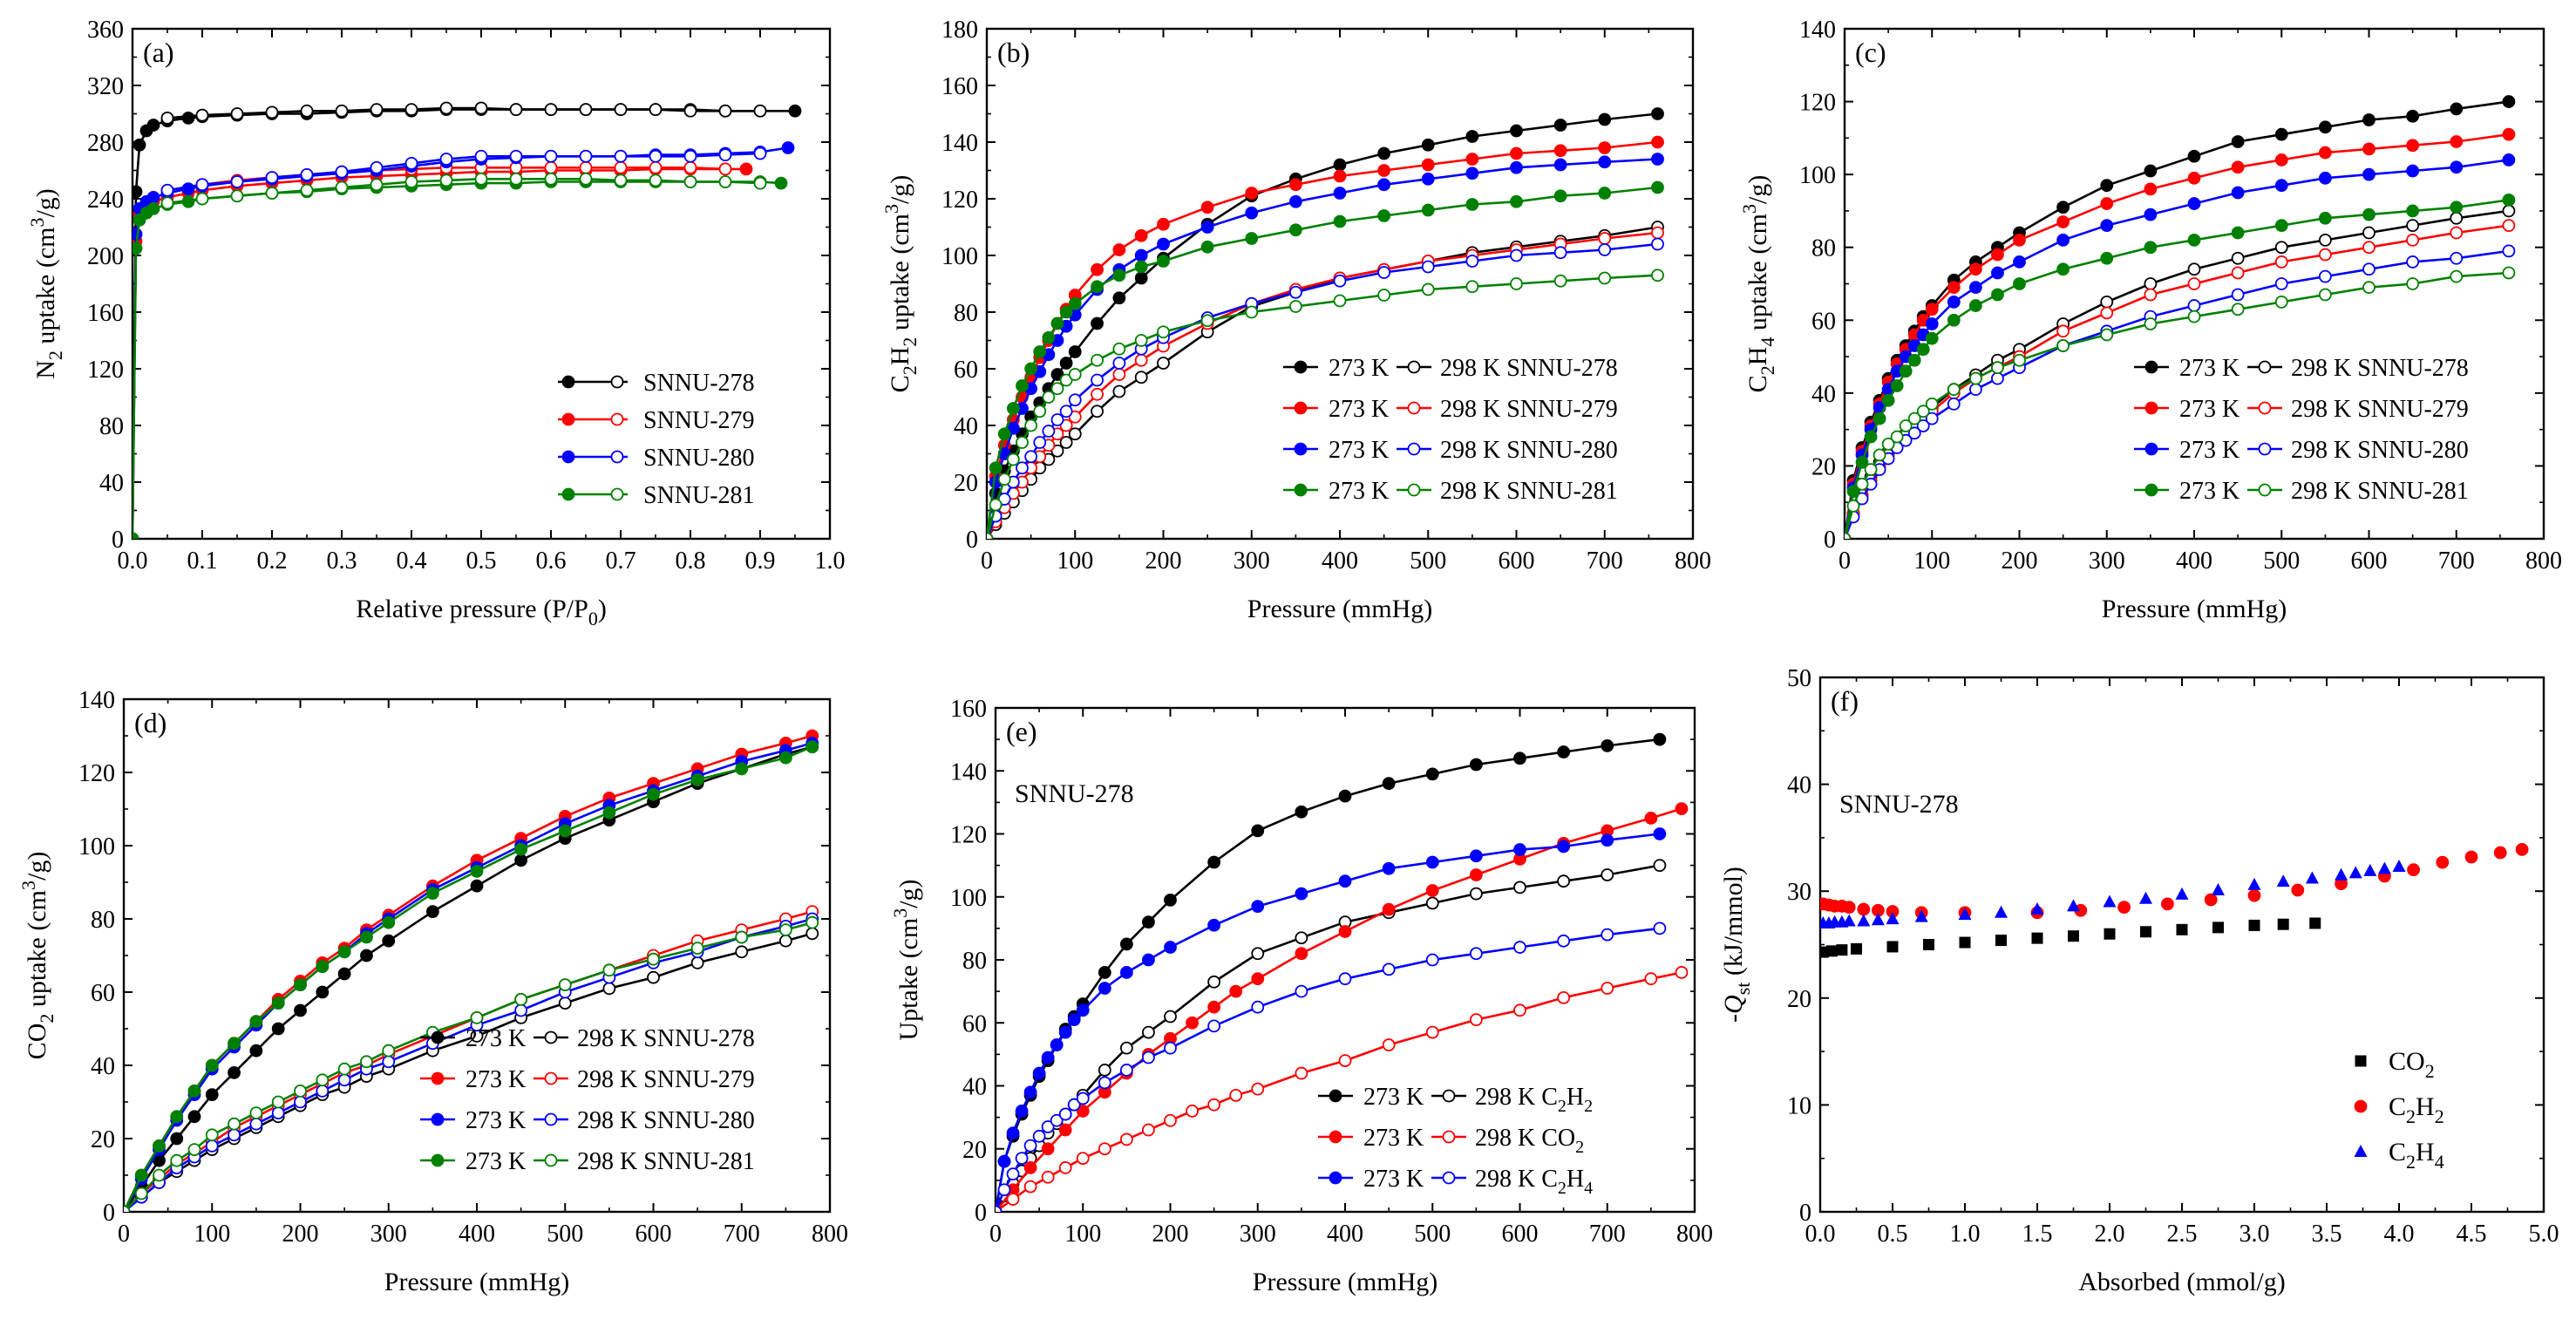 This screenshot has width=2576, height=1333. I want to click on y-tick-label: 0, so click(1830, 540).